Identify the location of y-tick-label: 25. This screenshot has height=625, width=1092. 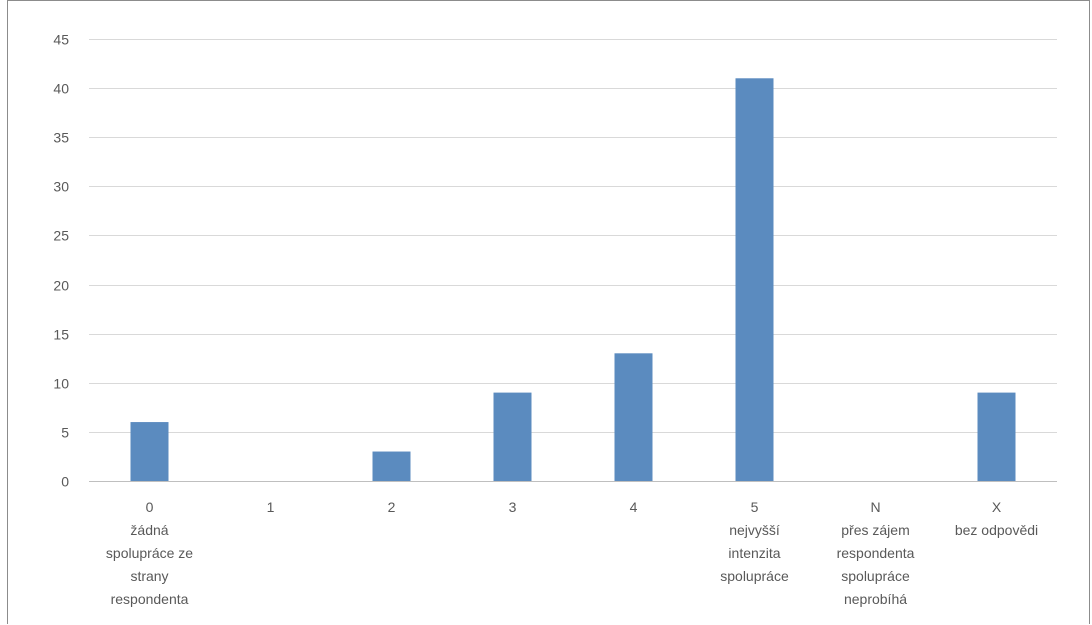
(61, 236).